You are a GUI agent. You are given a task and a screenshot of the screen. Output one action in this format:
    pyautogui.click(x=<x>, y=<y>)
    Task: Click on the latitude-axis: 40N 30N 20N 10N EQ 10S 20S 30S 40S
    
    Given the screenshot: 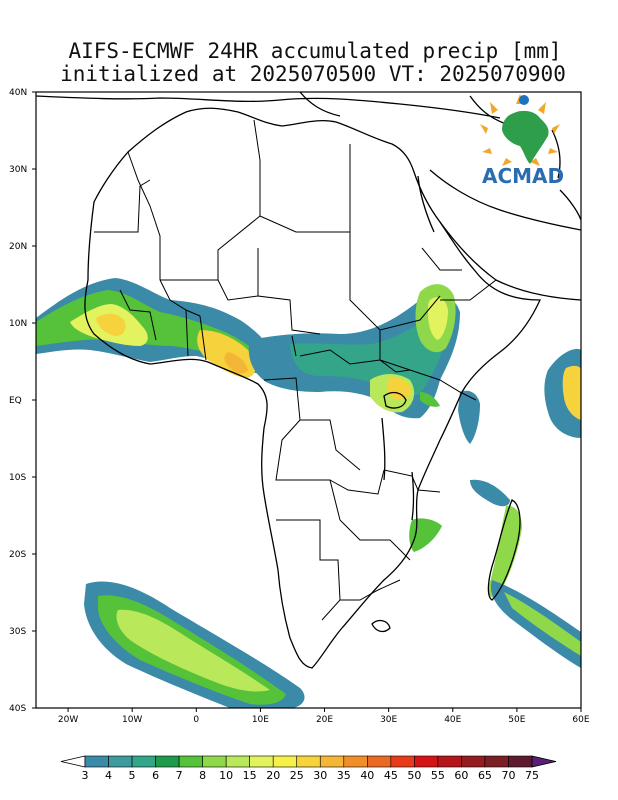 What is the action you would take?
    pyautogui.click(x=22, y=401)
    